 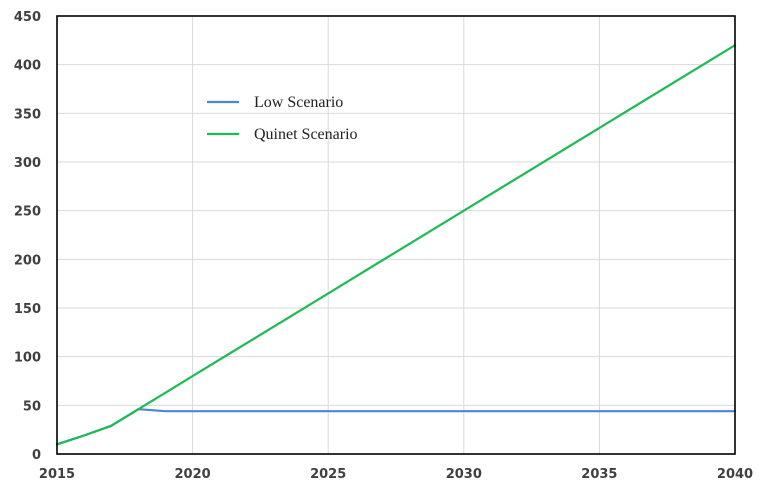 I want to click on x-tick-label: 2015, so click(x=57, y=474).